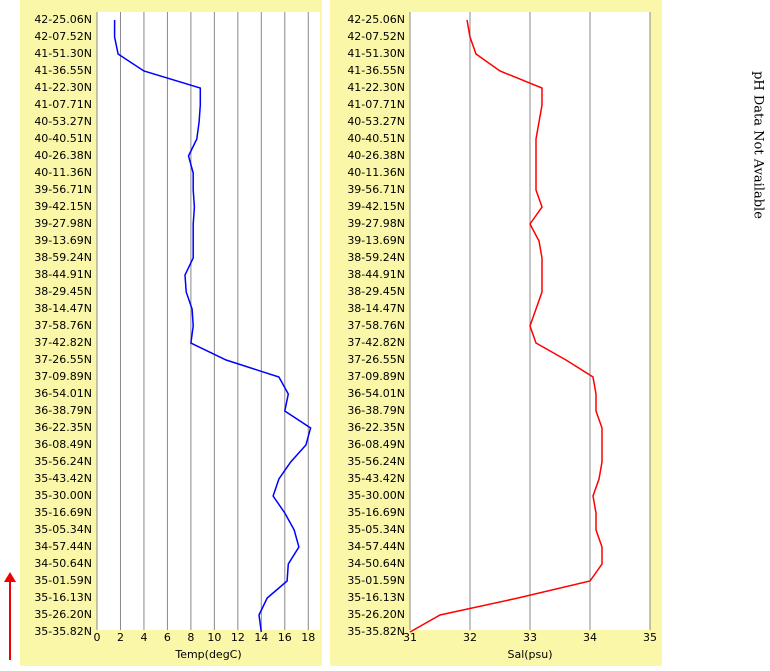  Describe the element at coordinates (758, 145) in the screenshot. I see `annotation: pH Data Not Available` at that location.